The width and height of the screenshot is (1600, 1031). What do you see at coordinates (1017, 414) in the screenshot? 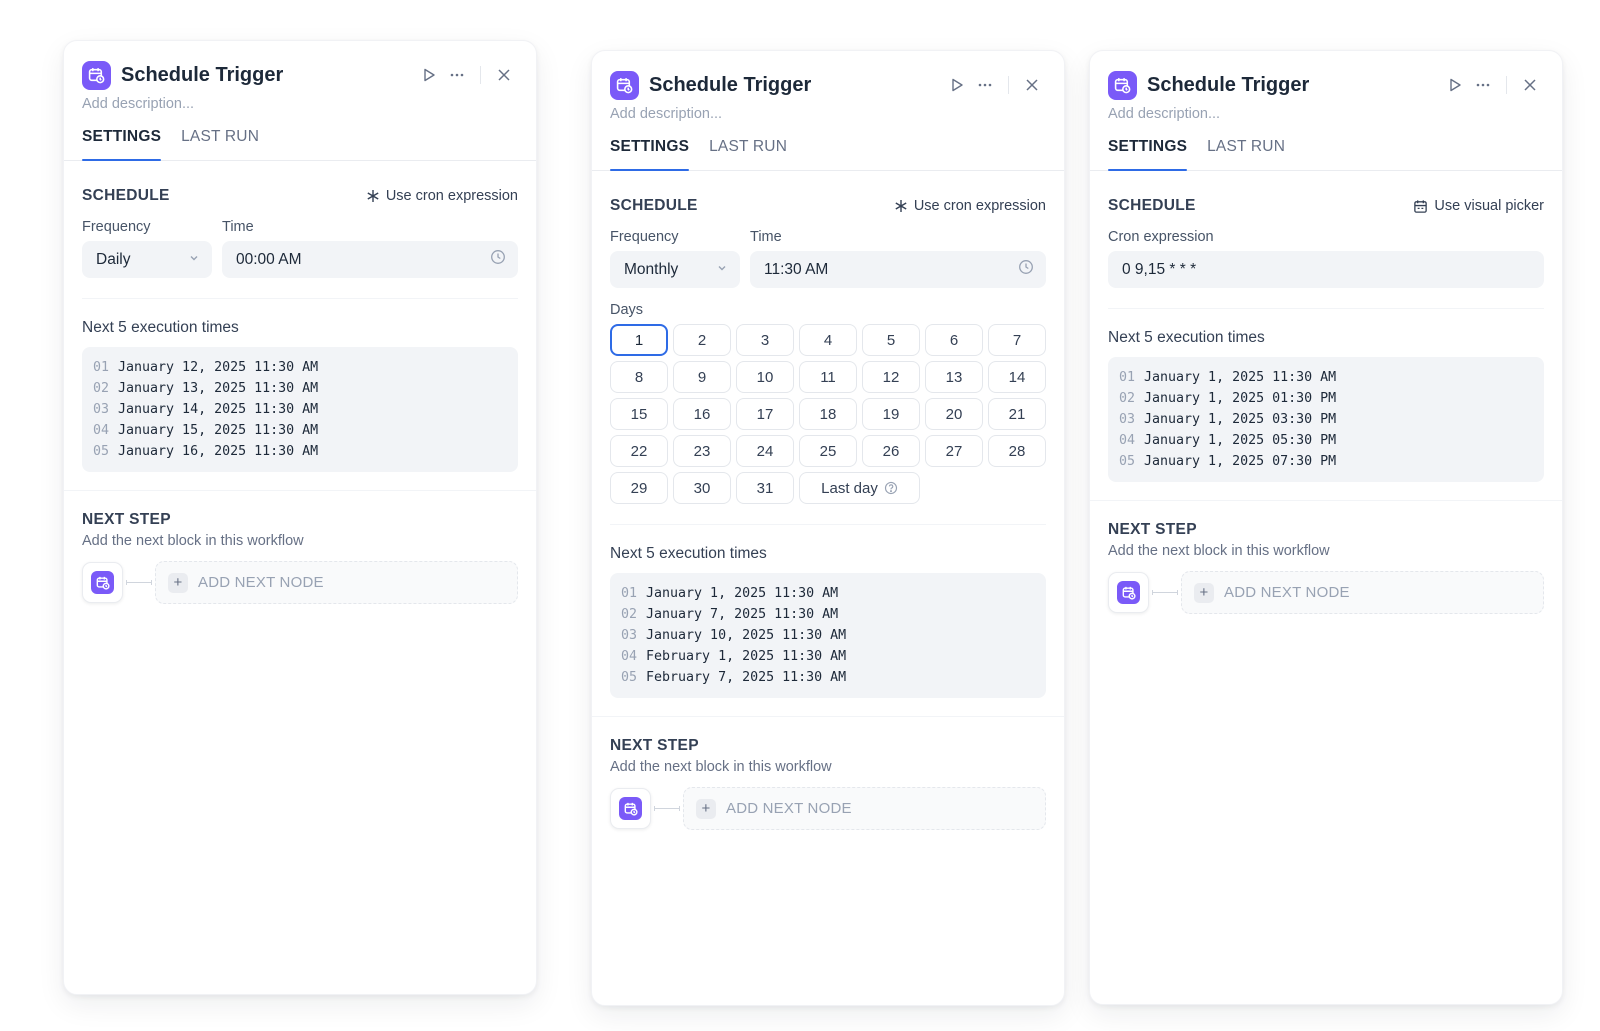
I see `day-button: 21` at bounding box center [1017, 414].